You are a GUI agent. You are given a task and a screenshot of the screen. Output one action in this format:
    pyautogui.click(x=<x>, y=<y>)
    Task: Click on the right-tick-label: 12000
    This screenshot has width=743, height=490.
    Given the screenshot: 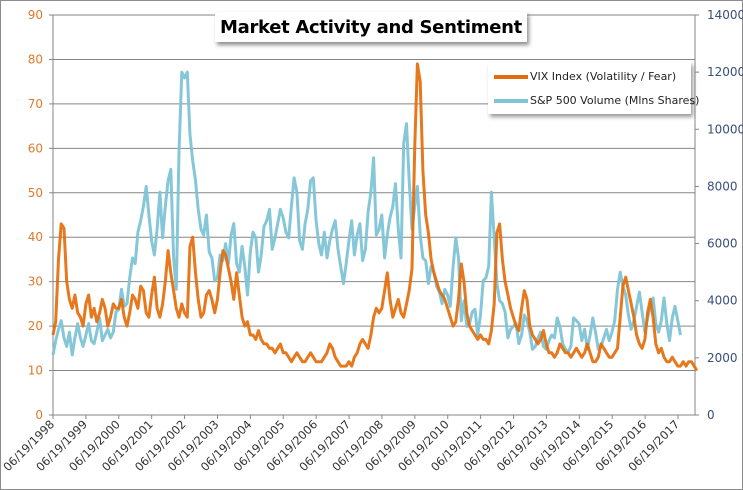 What is the action you would take?
    pyautogui.click(x=725, y=72)
    